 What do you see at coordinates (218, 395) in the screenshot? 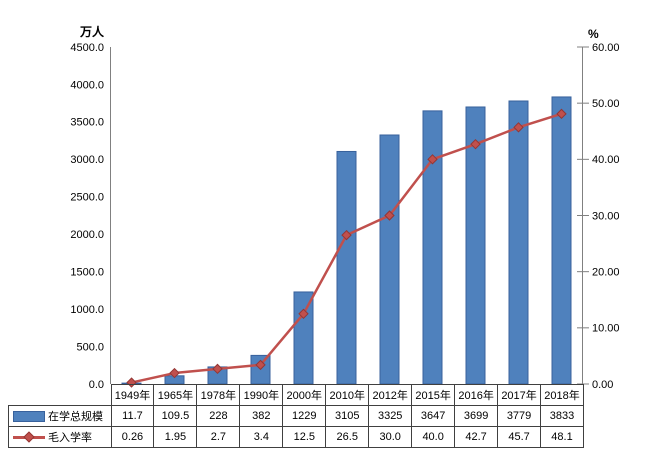
I see `category-label: 1978年` at bounding box center [218, 395].